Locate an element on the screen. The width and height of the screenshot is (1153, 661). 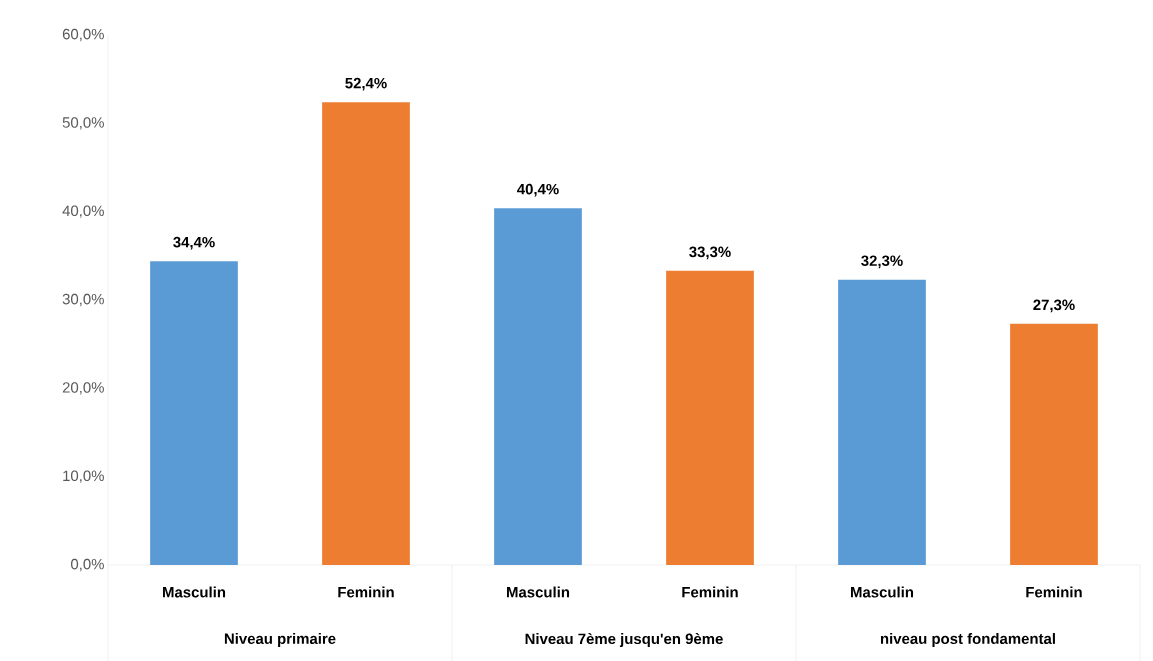
y-tick-label: 20,0% is located at coordinates (83, 388).